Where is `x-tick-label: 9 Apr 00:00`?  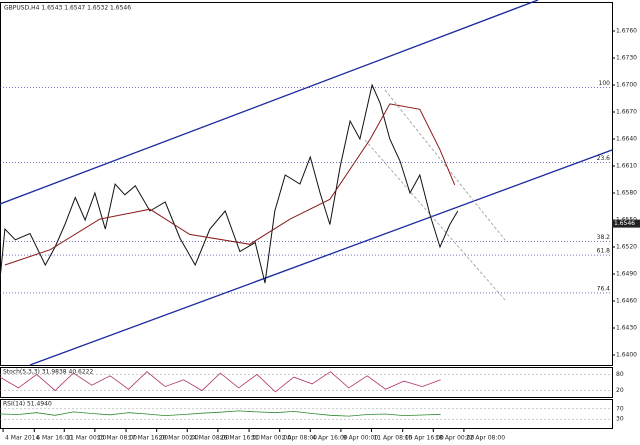
x-tick-label: 9 Apr 00:00 is located at coordinates (360, 438).